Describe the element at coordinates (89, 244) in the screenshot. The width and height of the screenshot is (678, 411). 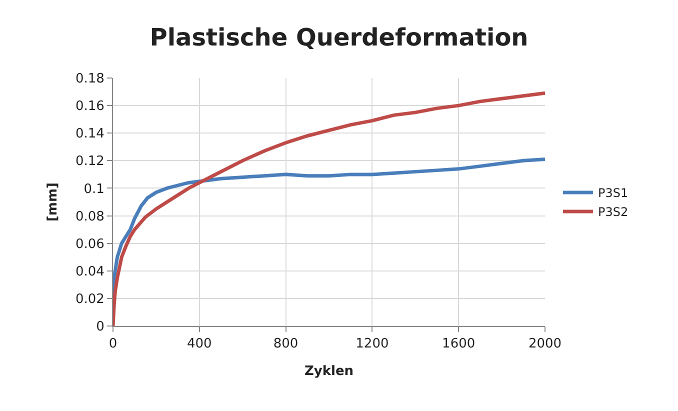
I see `y-tick-label: 0.06` at that location.